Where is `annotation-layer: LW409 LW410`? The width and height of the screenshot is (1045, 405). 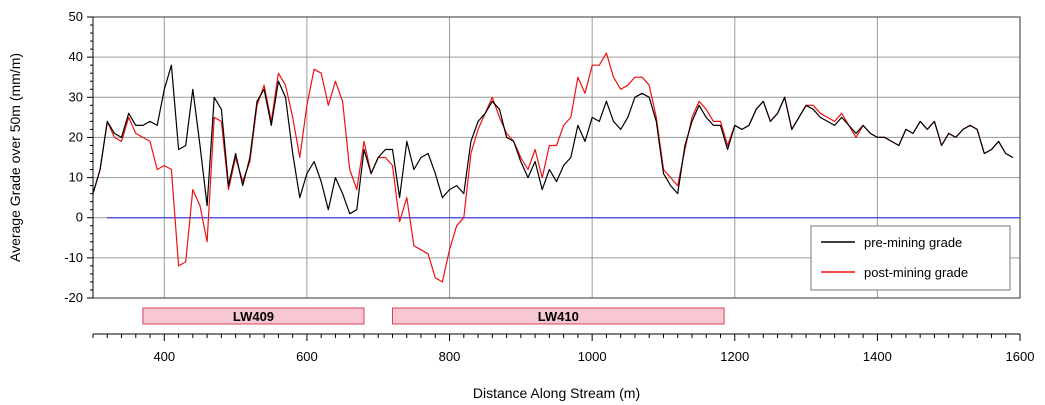 annotation-layer: LW409 LW410 is located at coordinates (433, 316).